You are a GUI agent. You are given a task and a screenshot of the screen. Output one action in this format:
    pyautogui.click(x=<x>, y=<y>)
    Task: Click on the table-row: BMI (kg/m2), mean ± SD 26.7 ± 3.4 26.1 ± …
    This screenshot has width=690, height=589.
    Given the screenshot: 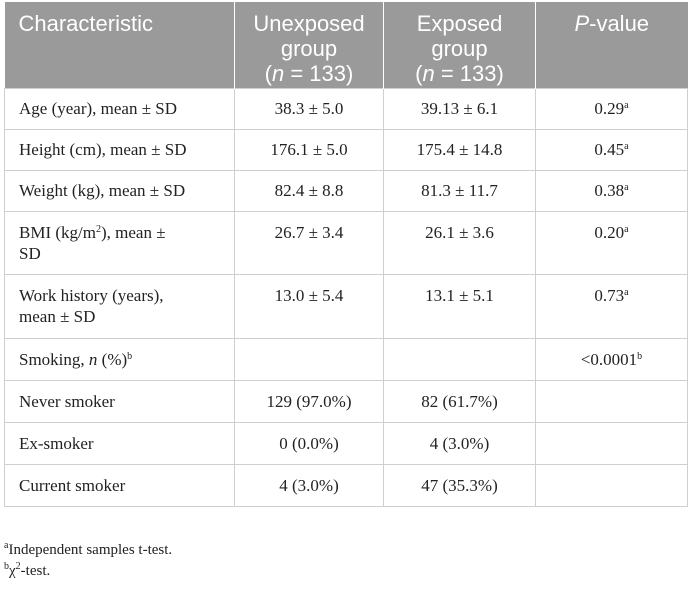 What is the action you would take?
    pyautogui.click(x=346, y=242)
    